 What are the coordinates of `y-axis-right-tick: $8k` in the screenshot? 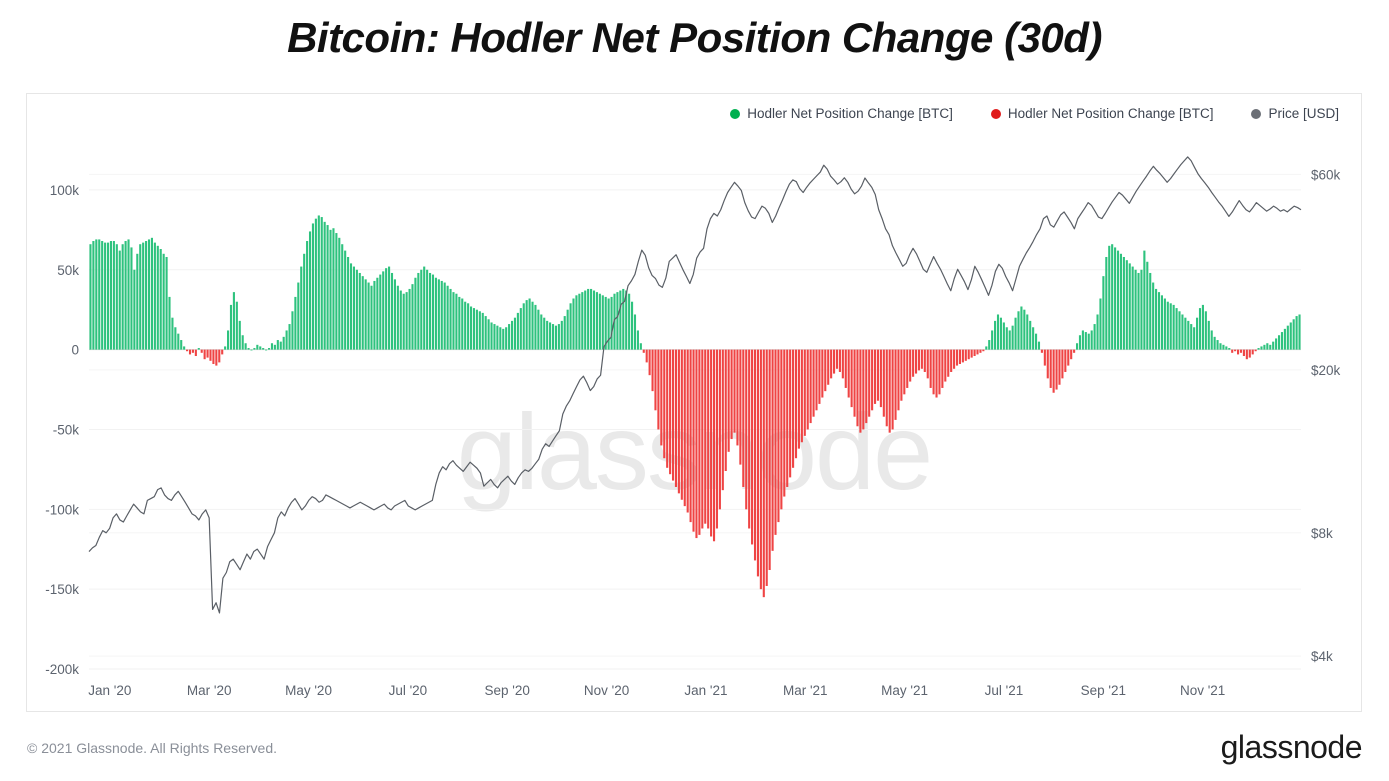 It's located at (1322, 533).